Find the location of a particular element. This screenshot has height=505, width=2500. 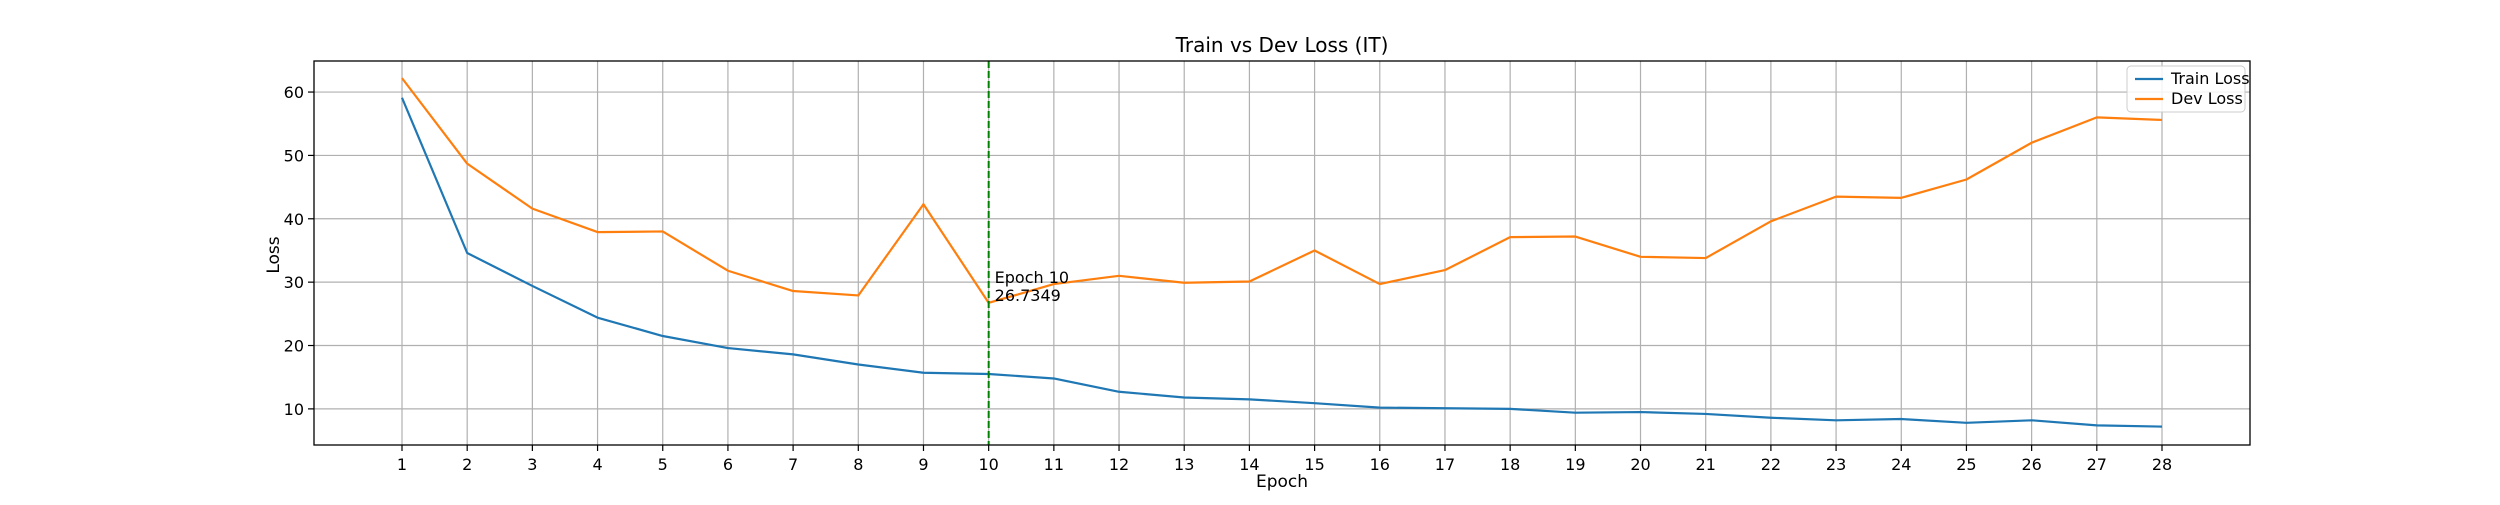

x-tick-label: 25 is located at coordinates (1966, 464).